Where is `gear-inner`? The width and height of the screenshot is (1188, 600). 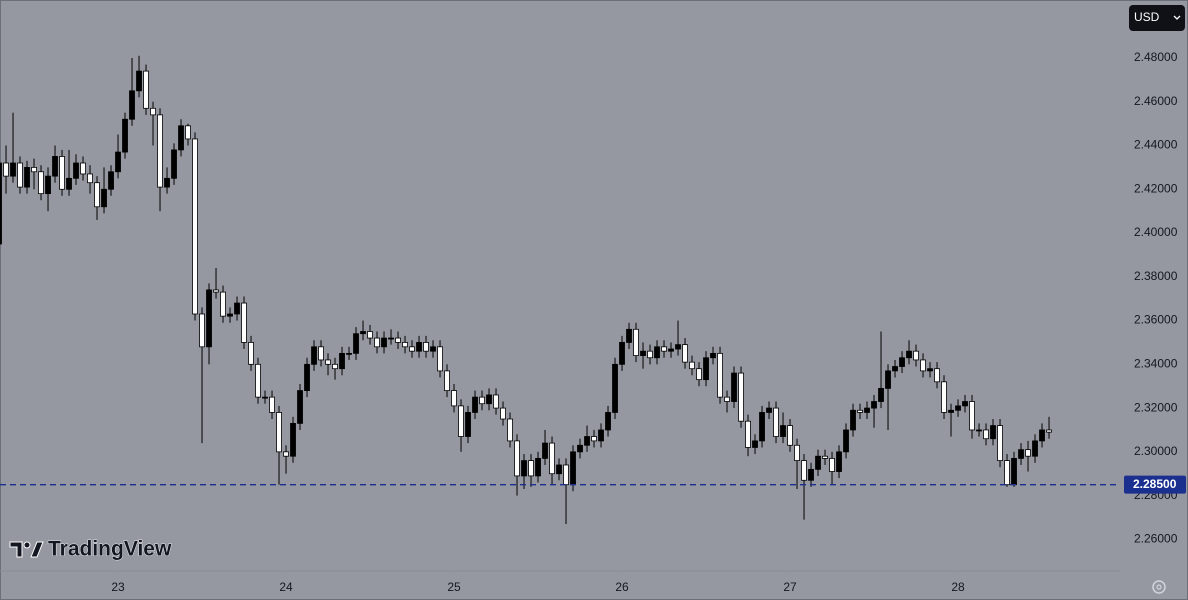
gear-inner is located at coordinates (1159, 587).